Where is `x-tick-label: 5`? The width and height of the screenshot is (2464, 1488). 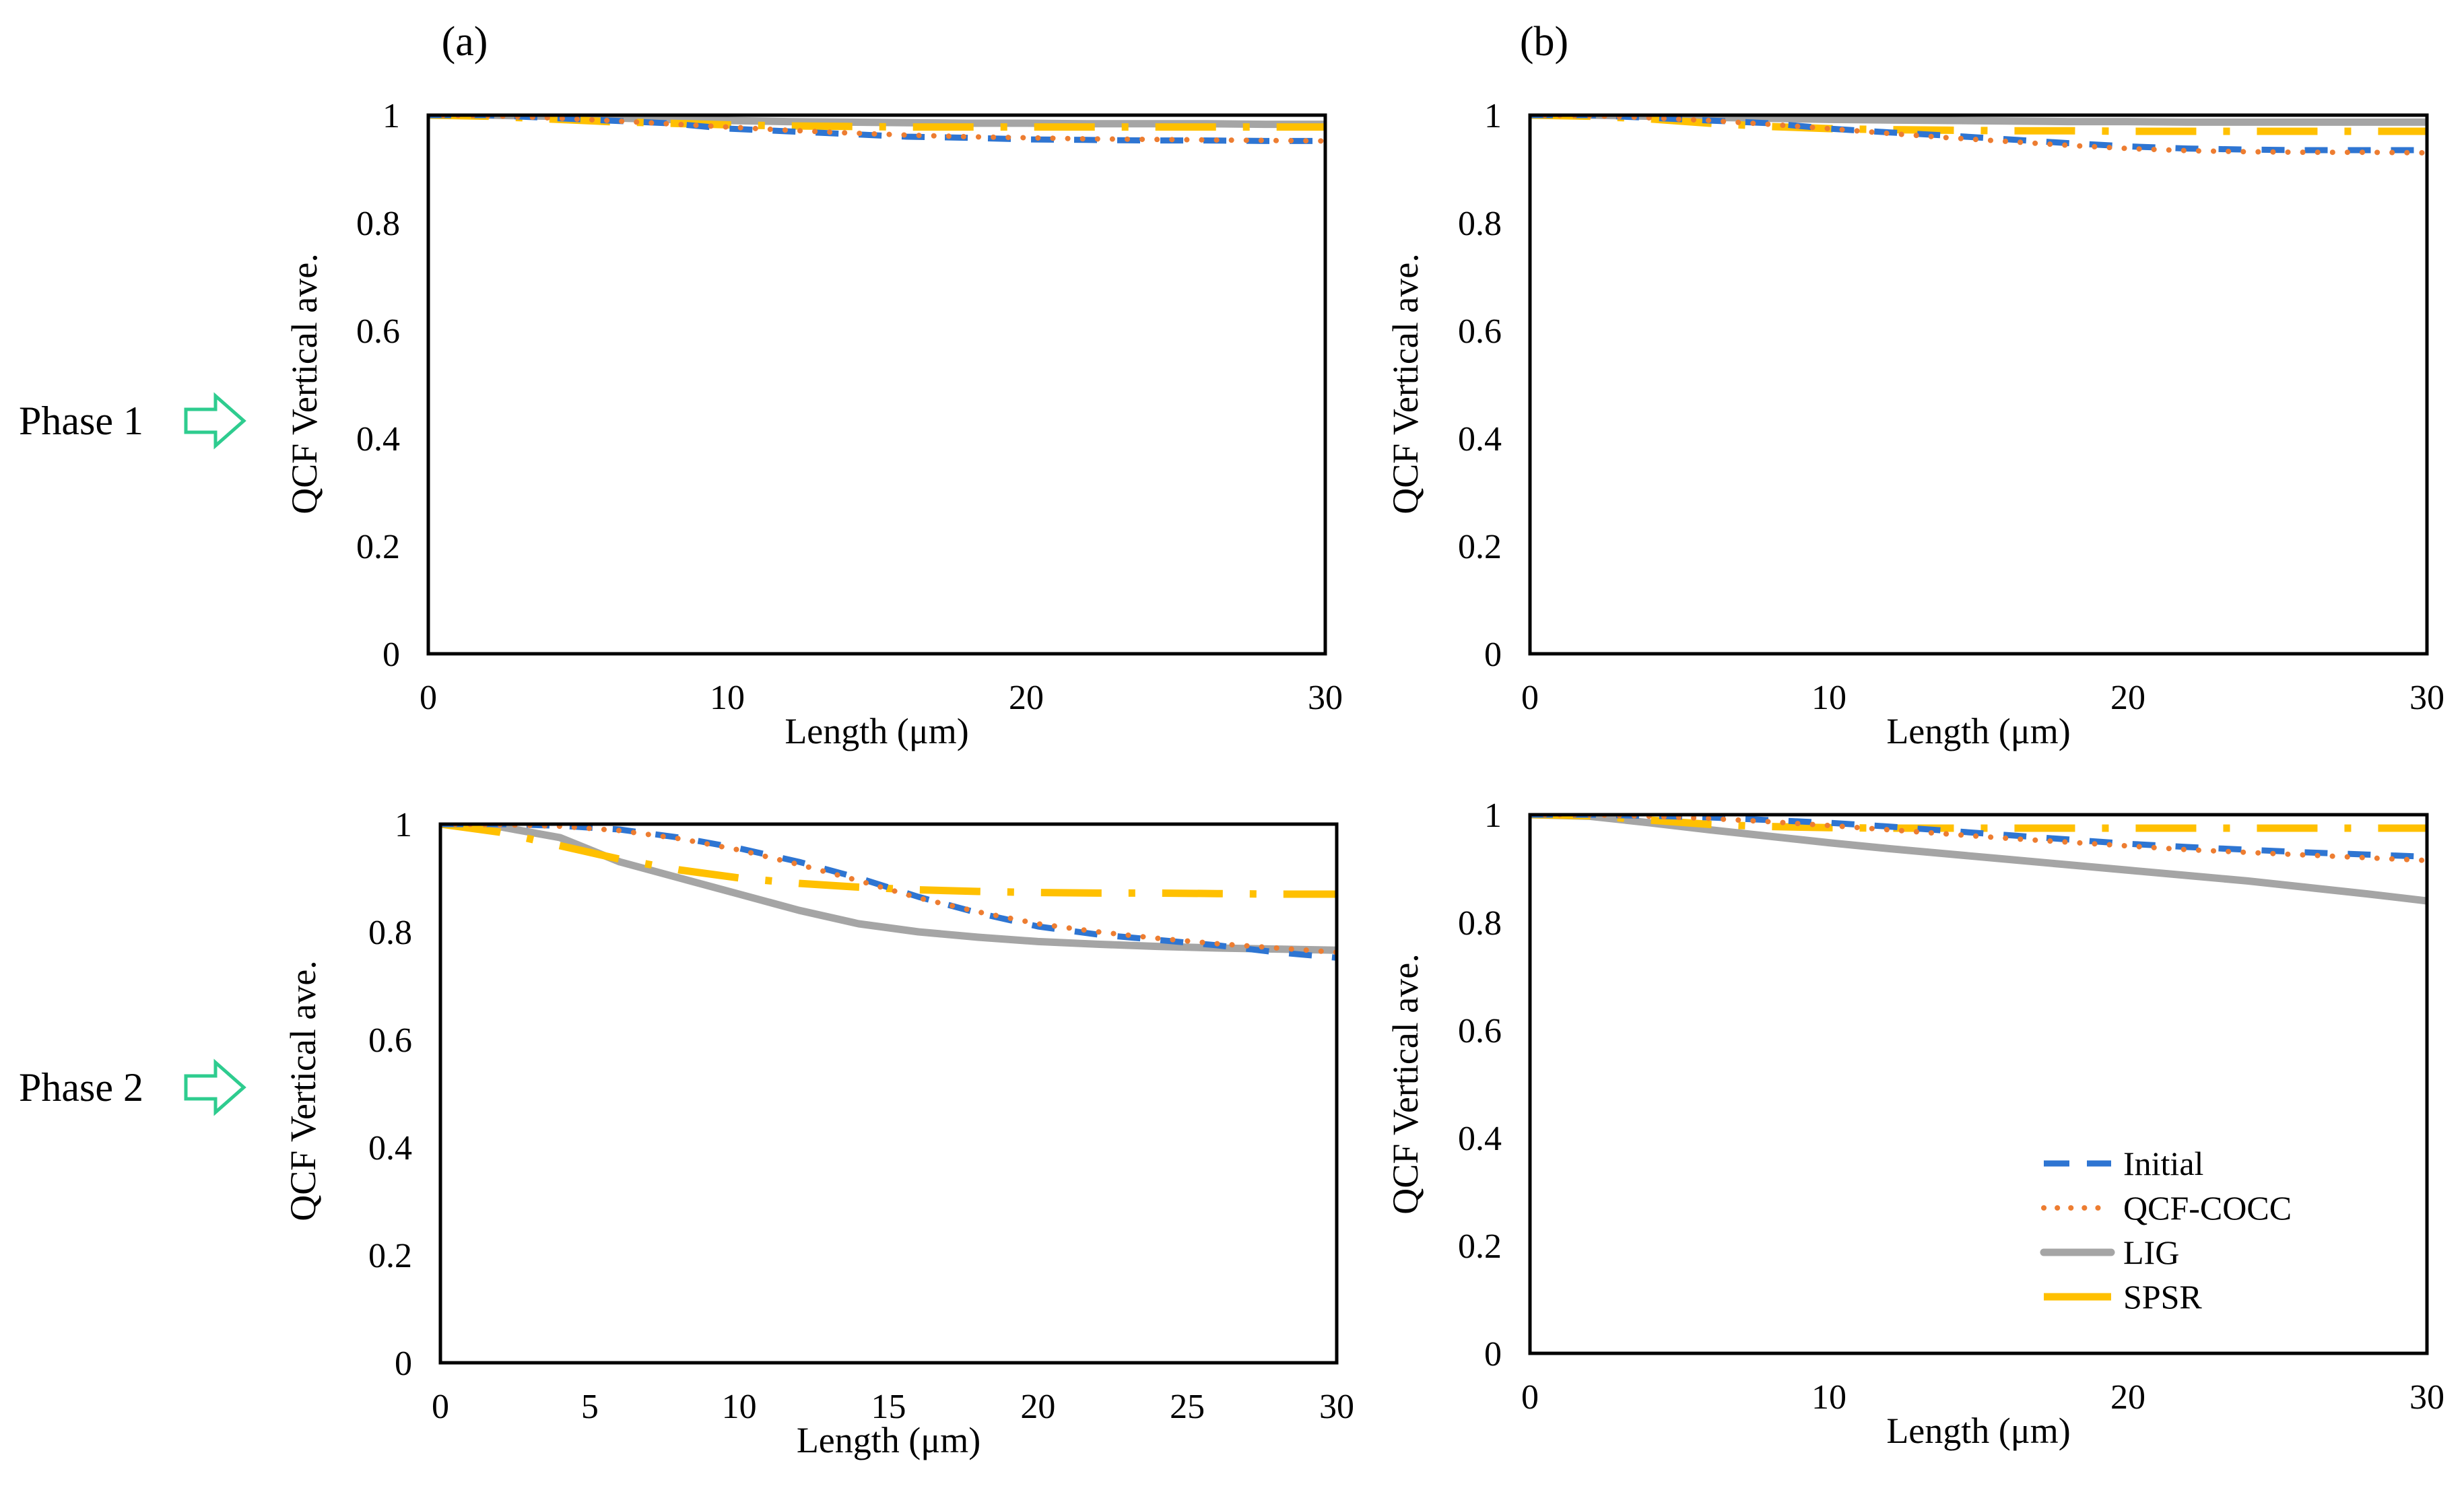 x-tick-label: 5 is located at coordinates (590, 1407).